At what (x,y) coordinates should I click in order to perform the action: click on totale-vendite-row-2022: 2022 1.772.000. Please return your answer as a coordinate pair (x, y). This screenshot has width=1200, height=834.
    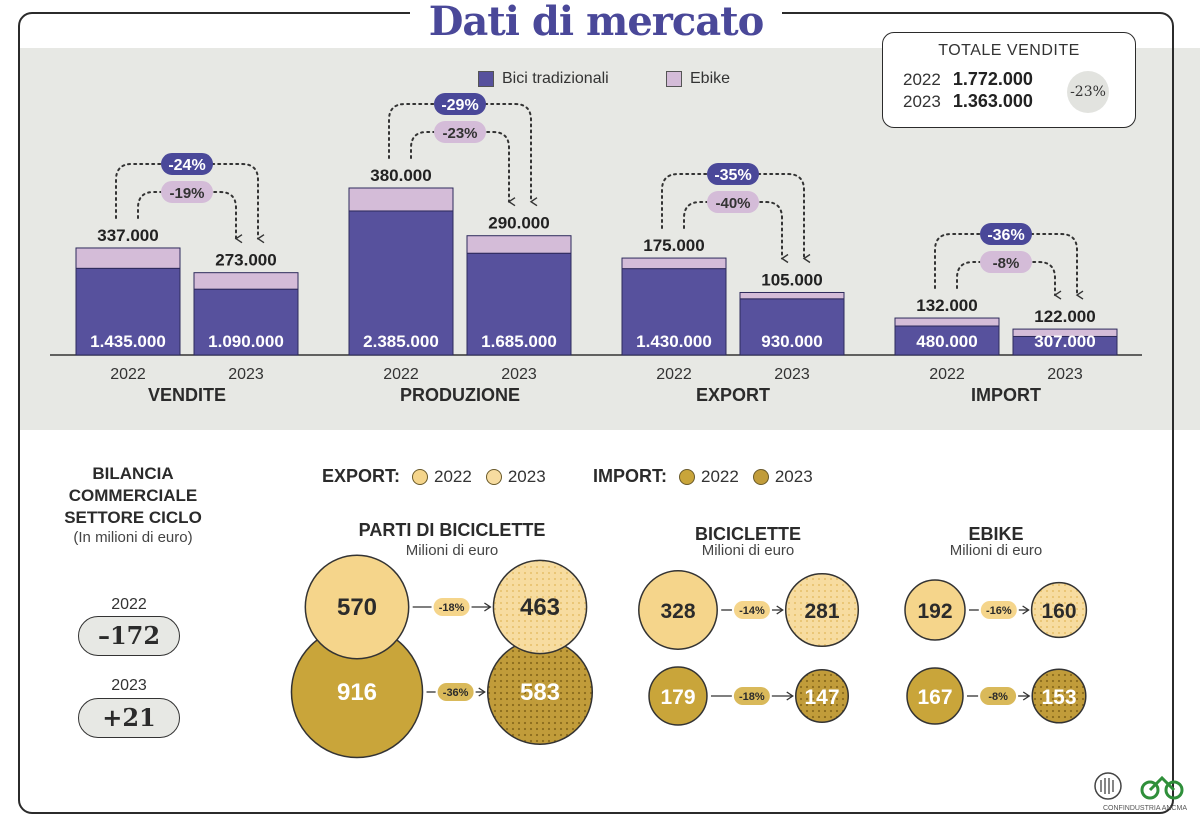
    Looking at the image, I should click on (968, 79).